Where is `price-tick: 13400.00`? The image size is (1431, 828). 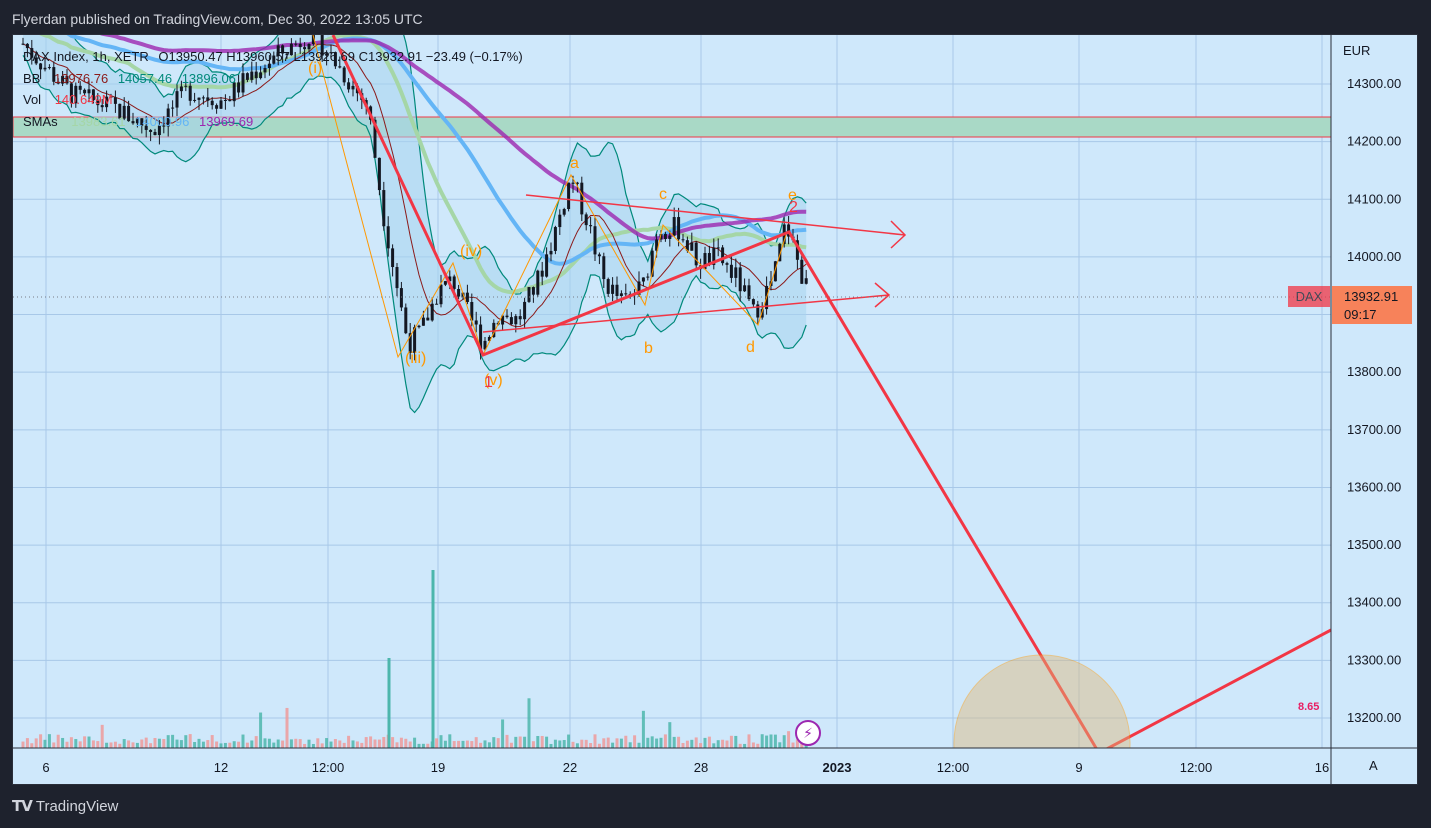
price-tick: 13400.00 is located at coordinates (1374, 602).